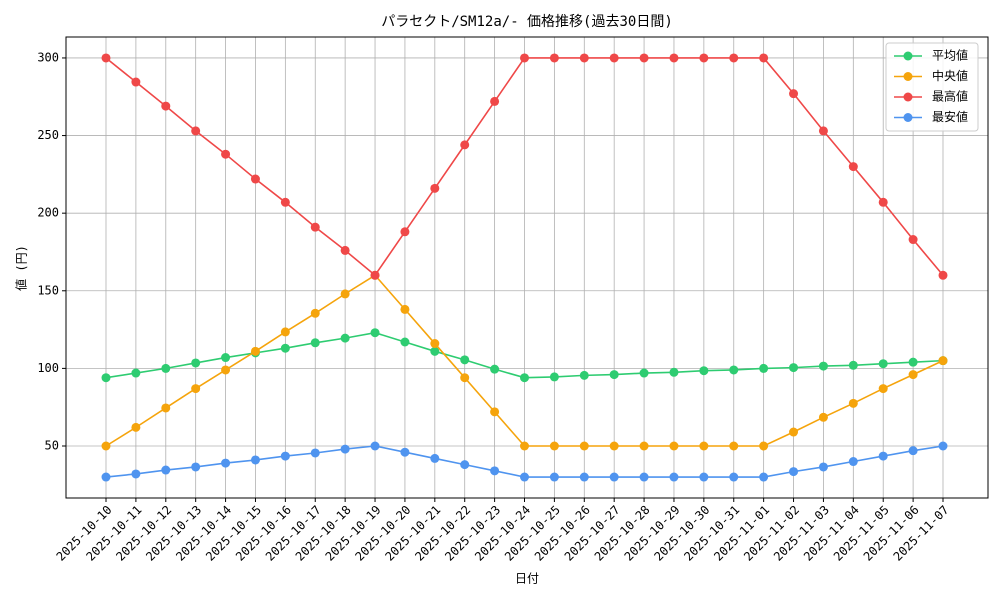 This screenshot has height=600, width=1000. What do you see at coordinates (48, 290) in the screenshot?
I see `y-tick-label: 150` at bounding box center [48, 290].